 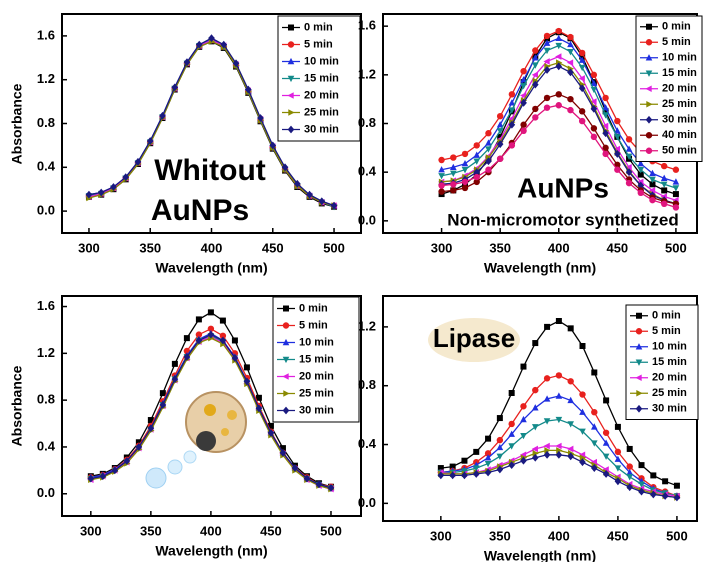 What do you see at coordinates (669, 378) in the screenshot?
I see `legend-label: 20 min` at bounding box center [669, 378].